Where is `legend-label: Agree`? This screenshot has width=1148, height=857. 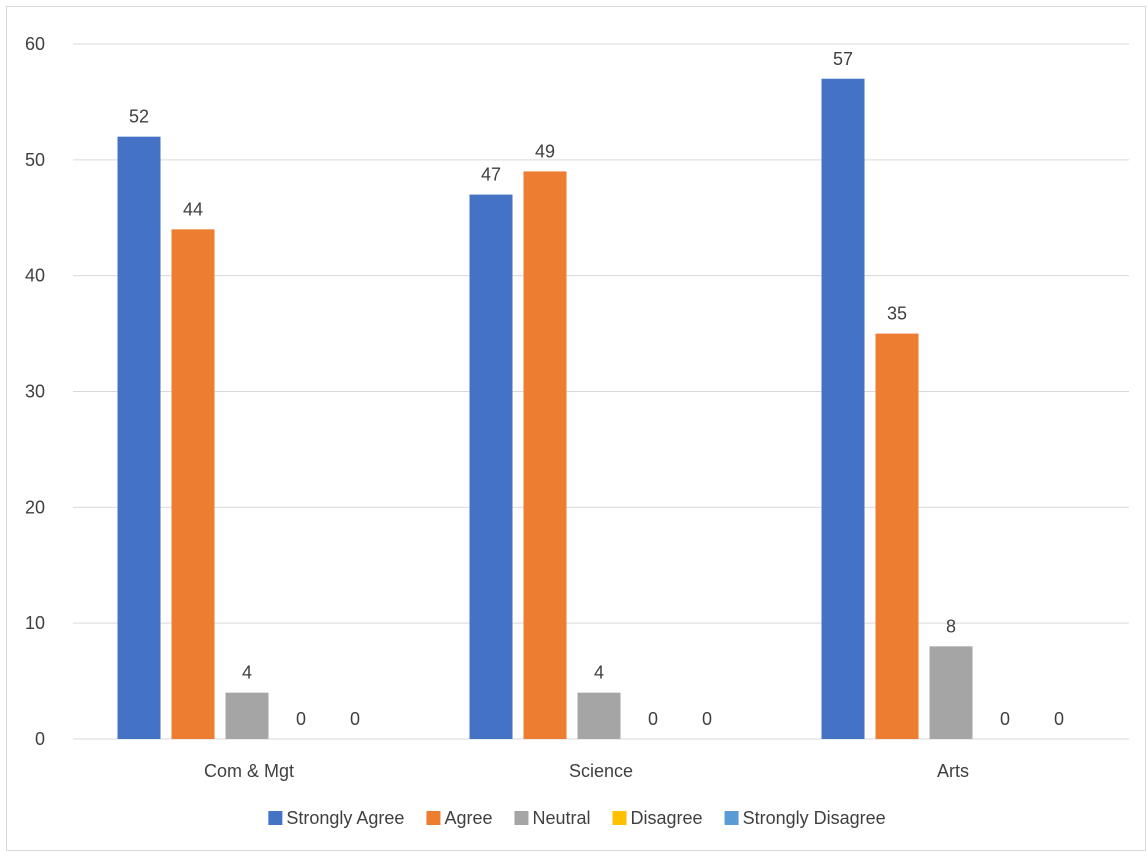 legend-label: Agree is located at coordinates (468, 818).